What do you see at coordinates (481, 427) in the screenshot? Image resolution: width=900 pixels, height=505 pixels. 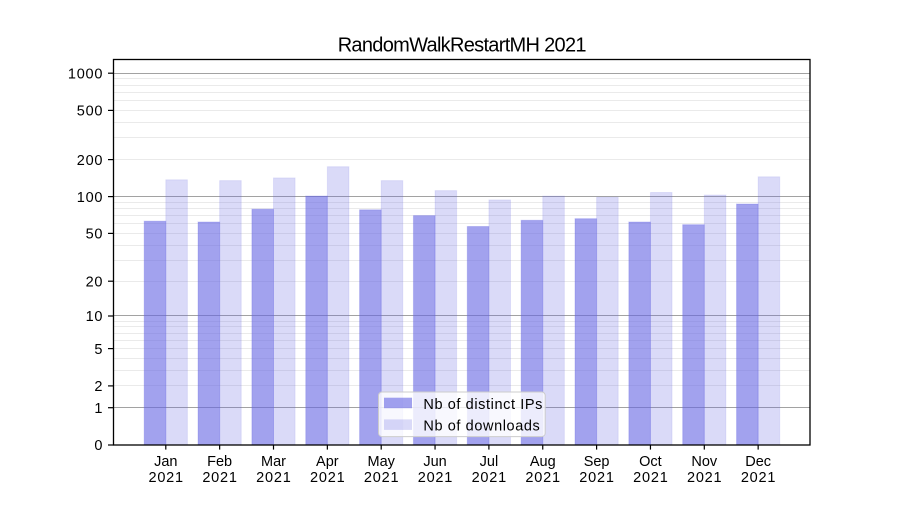 I see `svg-text: Nb of downloads` at bounding box center [481, 427].